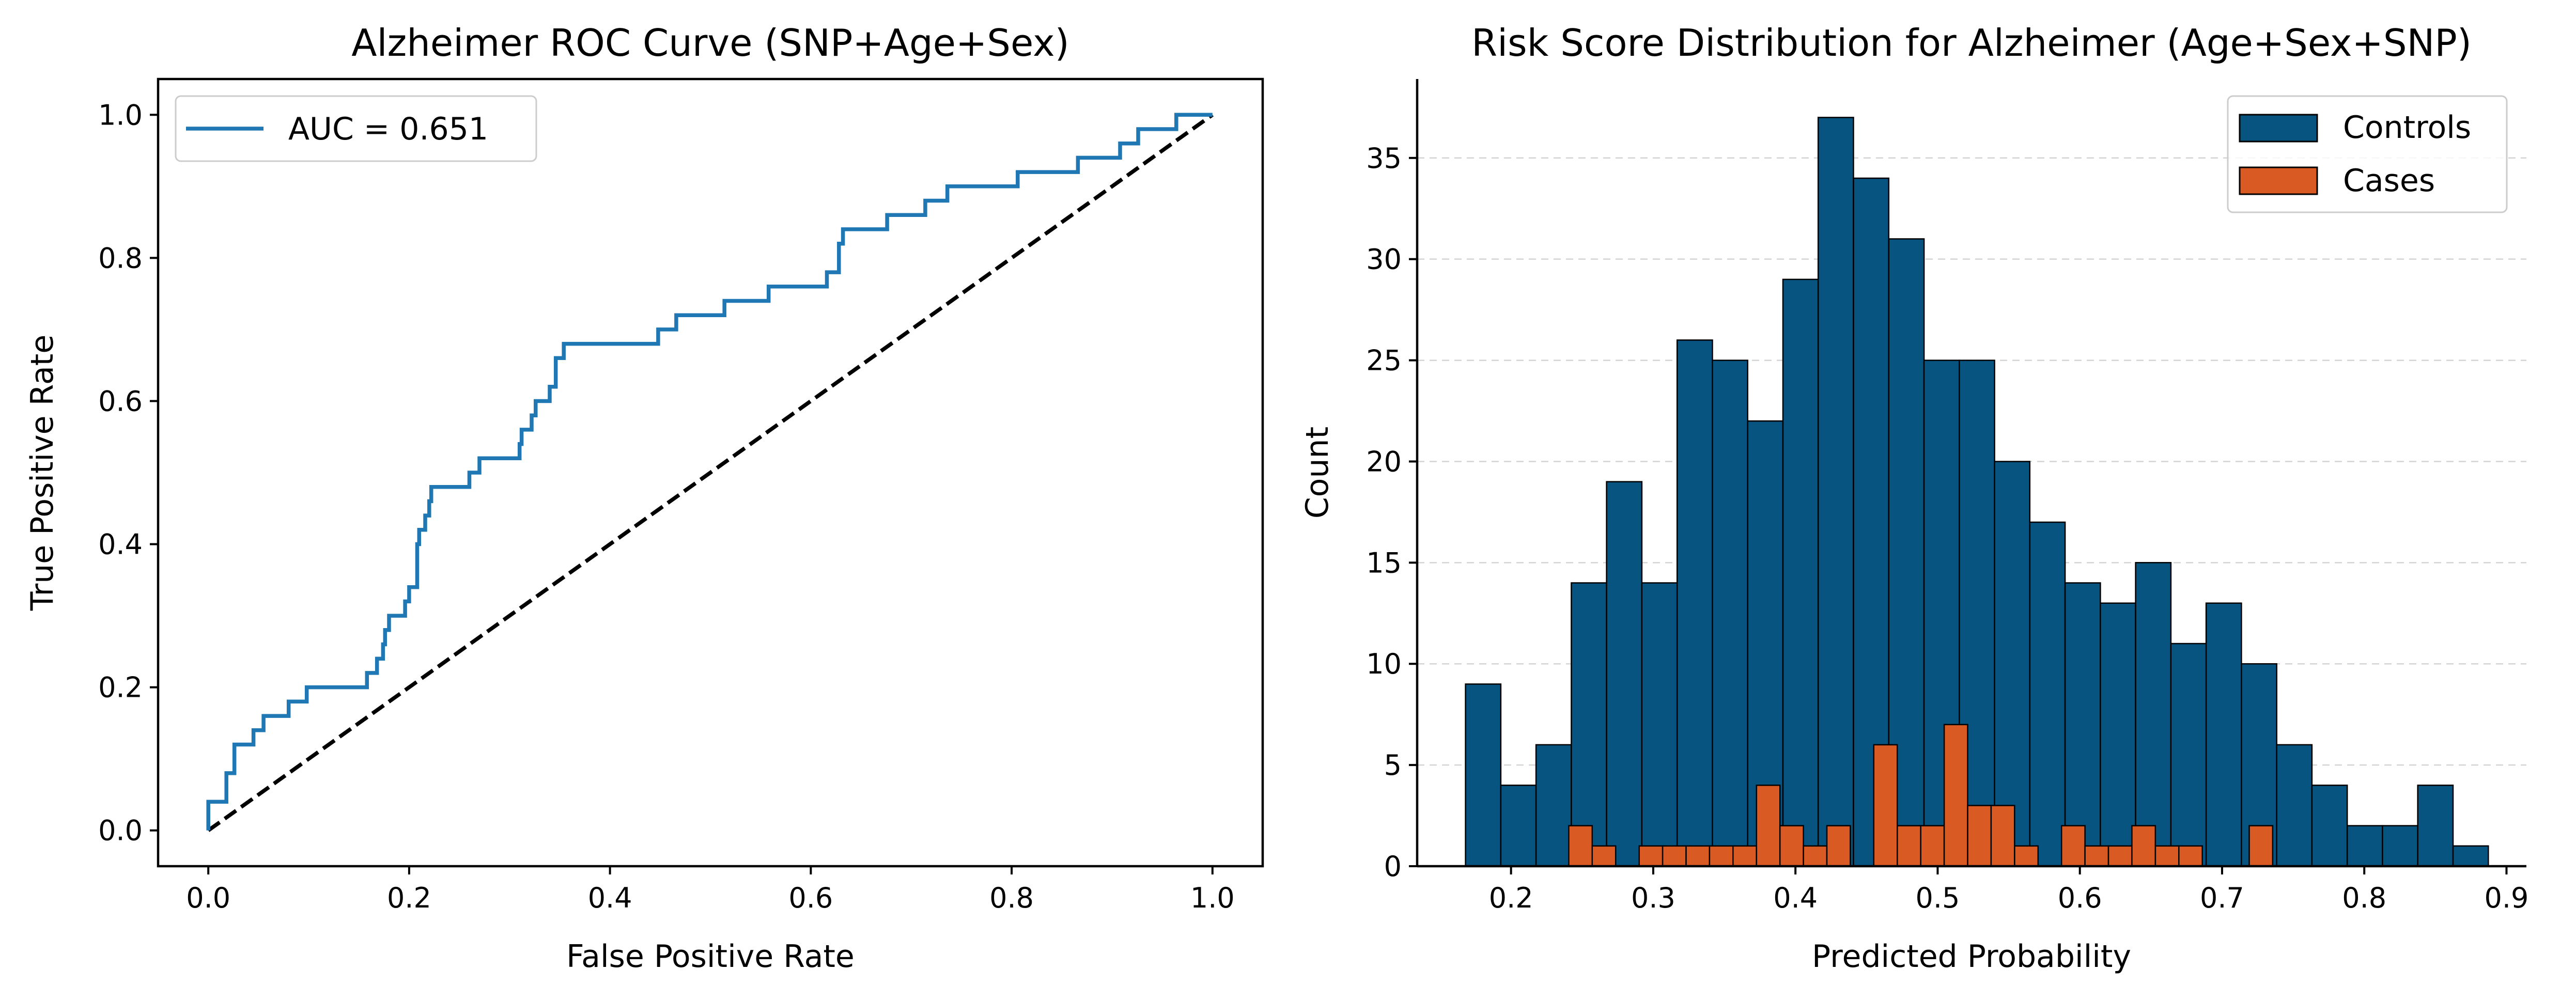 This screenshot has width=2576, height=1001. I want to click on roc-y-axis: 0.0 0.2 0.4 0.6 0.8 1.0, so click(128, 473).